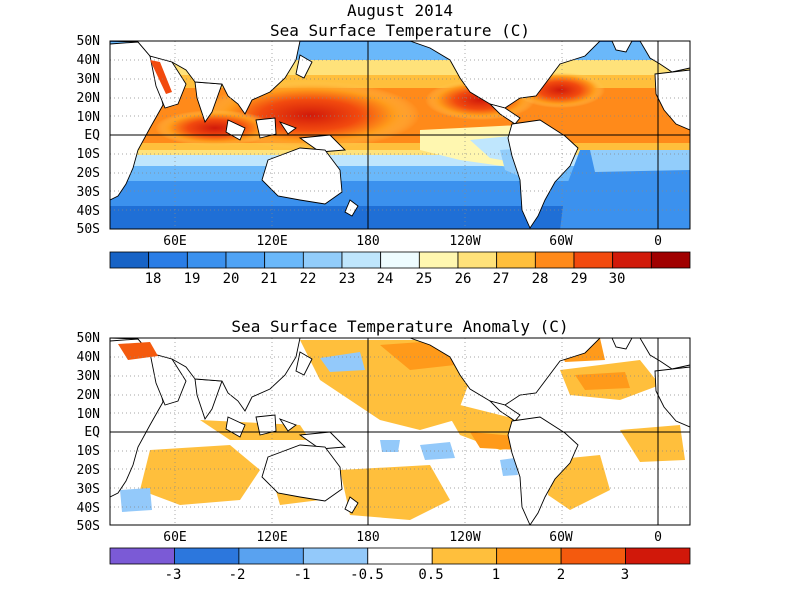  What do you see at coordinates (173, 575) in the screenshot?
I see `colorbar-label: -3` at bounding box center [173, 575].